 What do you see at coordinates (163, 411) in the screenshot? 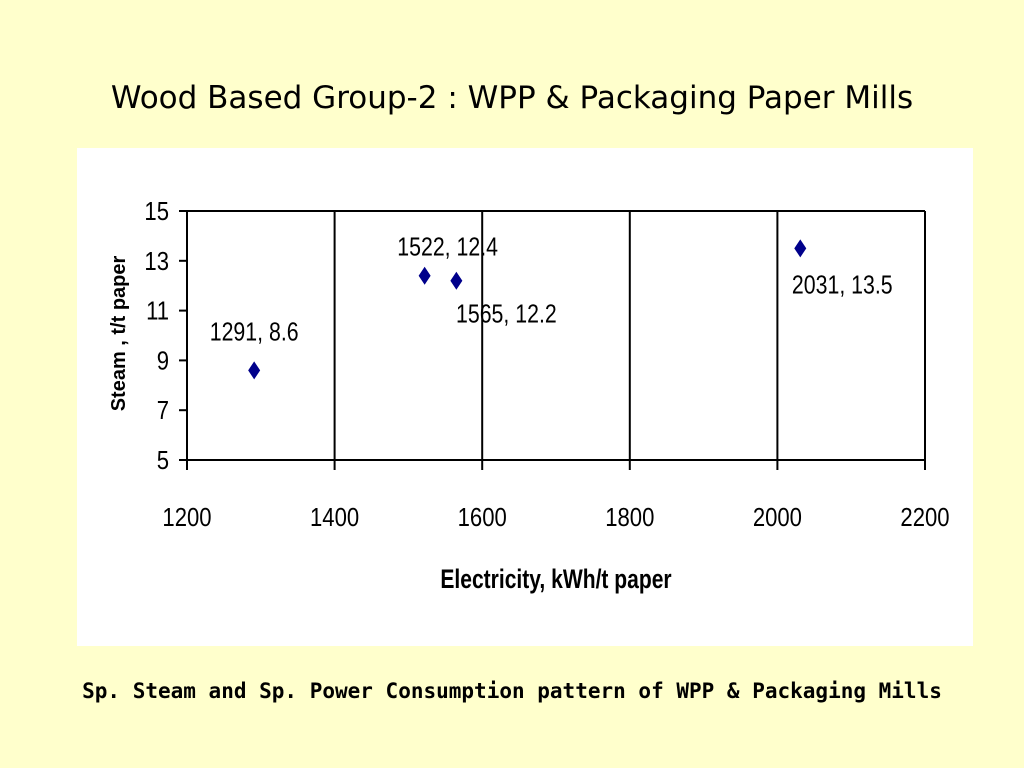
I see `y-tick-label: 7` at bounding box center [163, 411].